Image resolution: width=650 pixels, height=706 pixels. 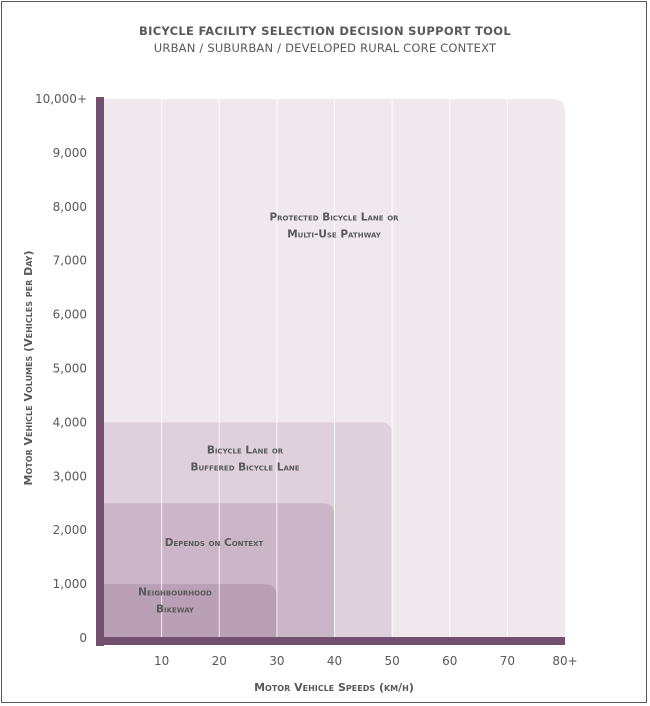 I want to click on x-tick-label: 10, so click(x=161, y=661).